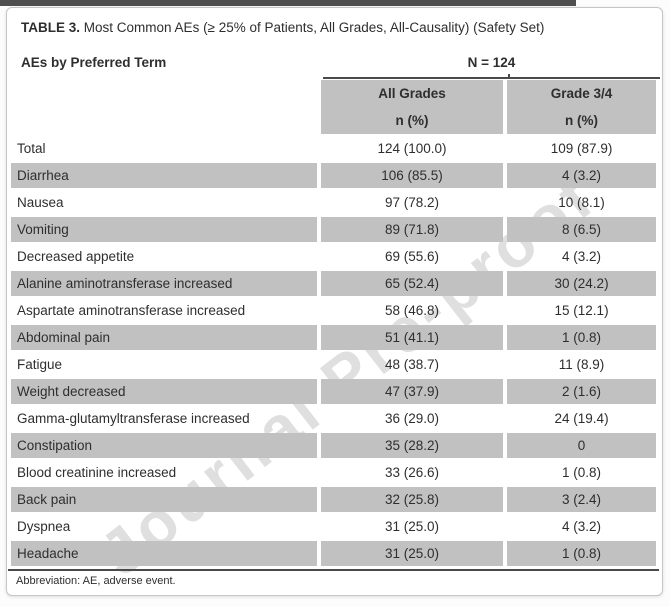 This screenshot has height=607, width=670. I want to click on all-grades-value-cell: 89 (71.8), so click(412, 229).